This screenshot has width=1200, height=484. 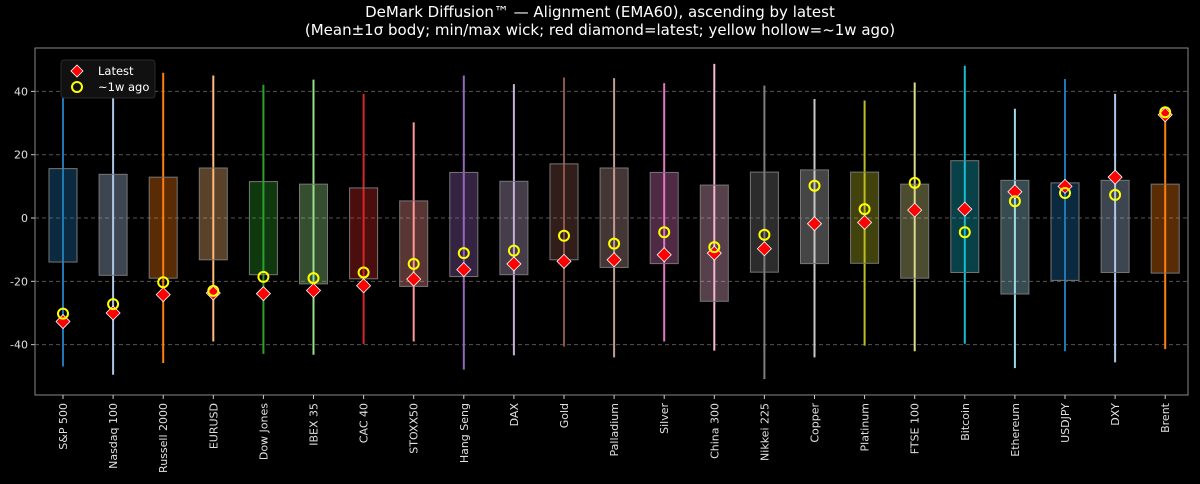 What do you see at coordinates (664, 418) in the screenshot?
I see `x-tick-label: Silver` at bounding box center [664, 418].